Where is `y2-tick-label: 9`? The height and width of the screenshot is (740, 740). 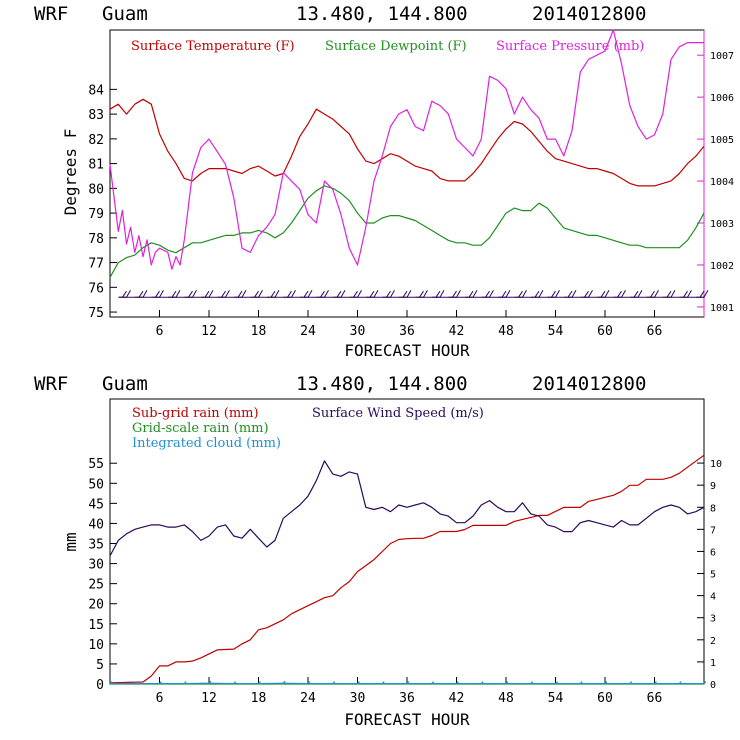
y2-tick-label: 9 is located at coordinates (713, 486).